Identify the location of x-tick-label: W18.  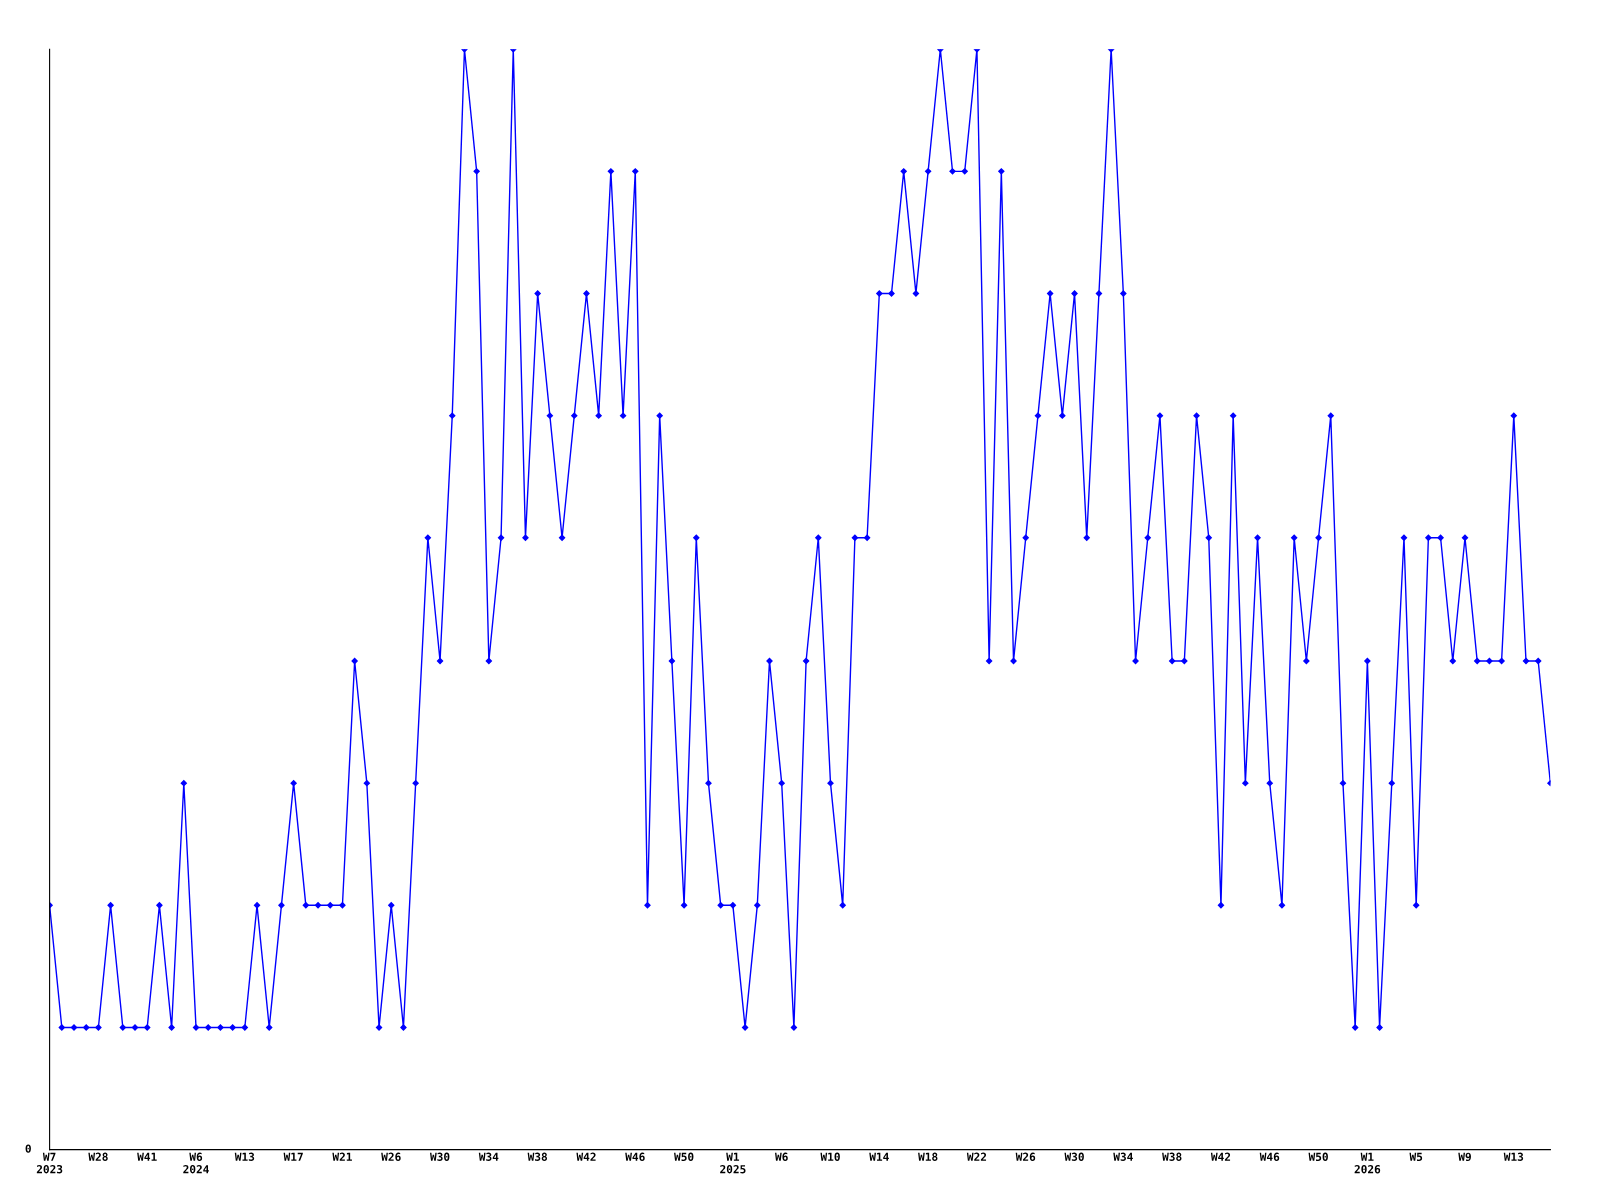
(928, 1156).